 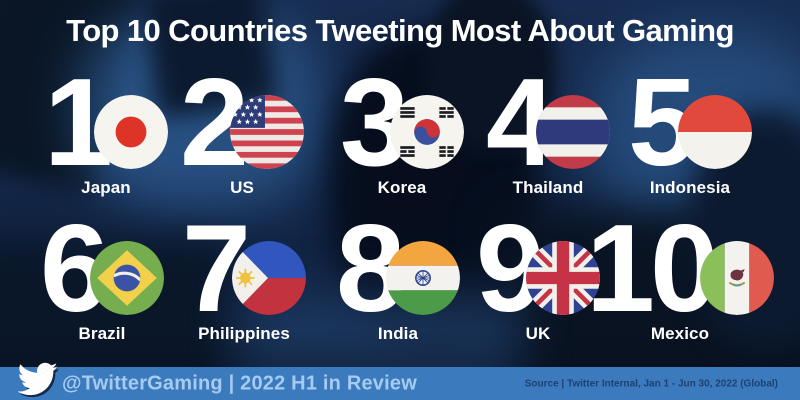 I want to click on country-label: US, so click(x=242, y=188).